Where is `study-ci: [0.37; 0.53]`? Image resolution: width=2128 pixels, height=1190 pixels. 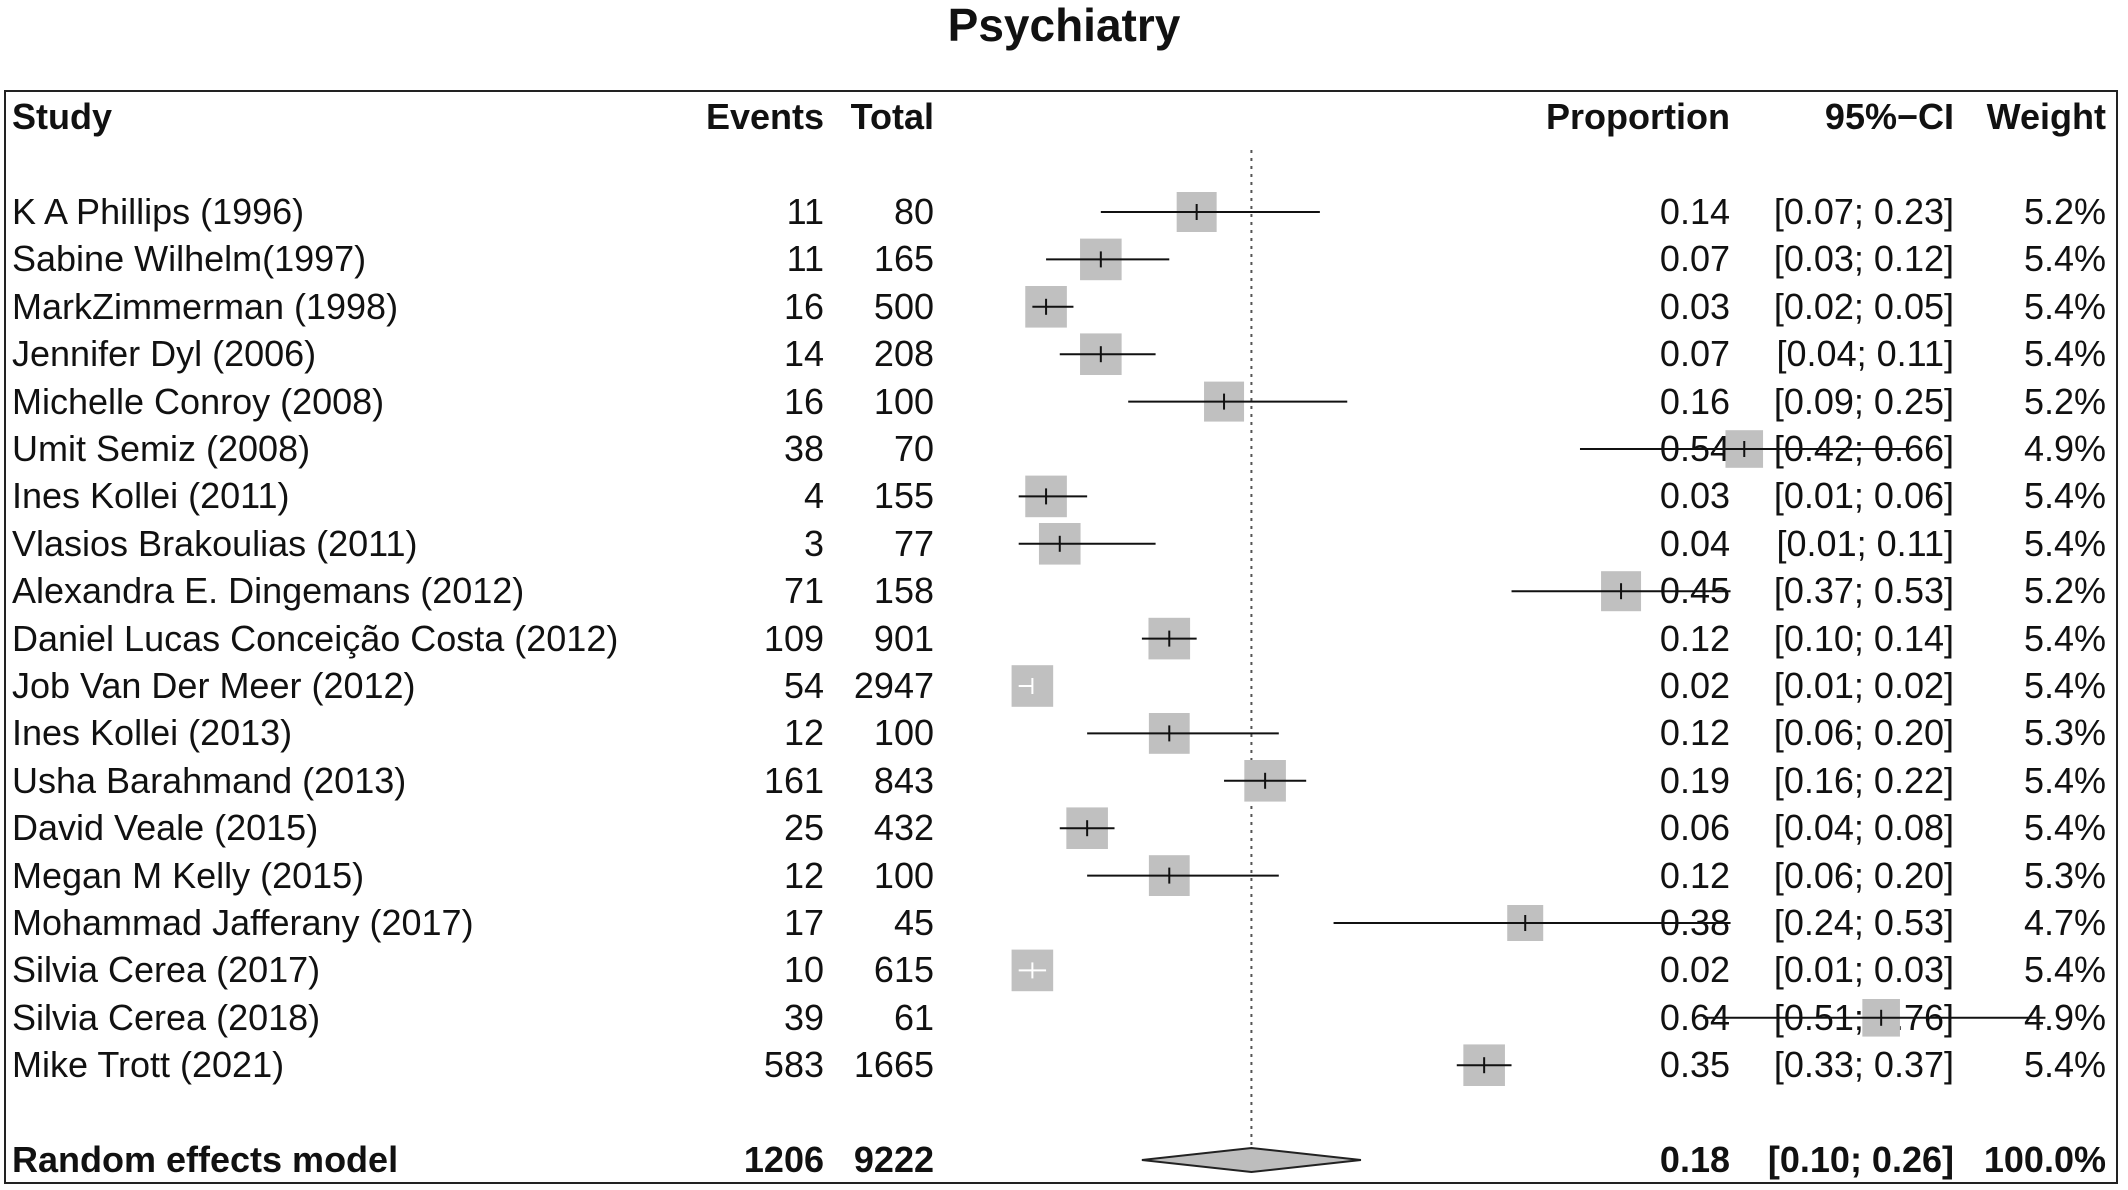 study-ci: [0.37; 0.53] is located at coordinates (1863, 591).